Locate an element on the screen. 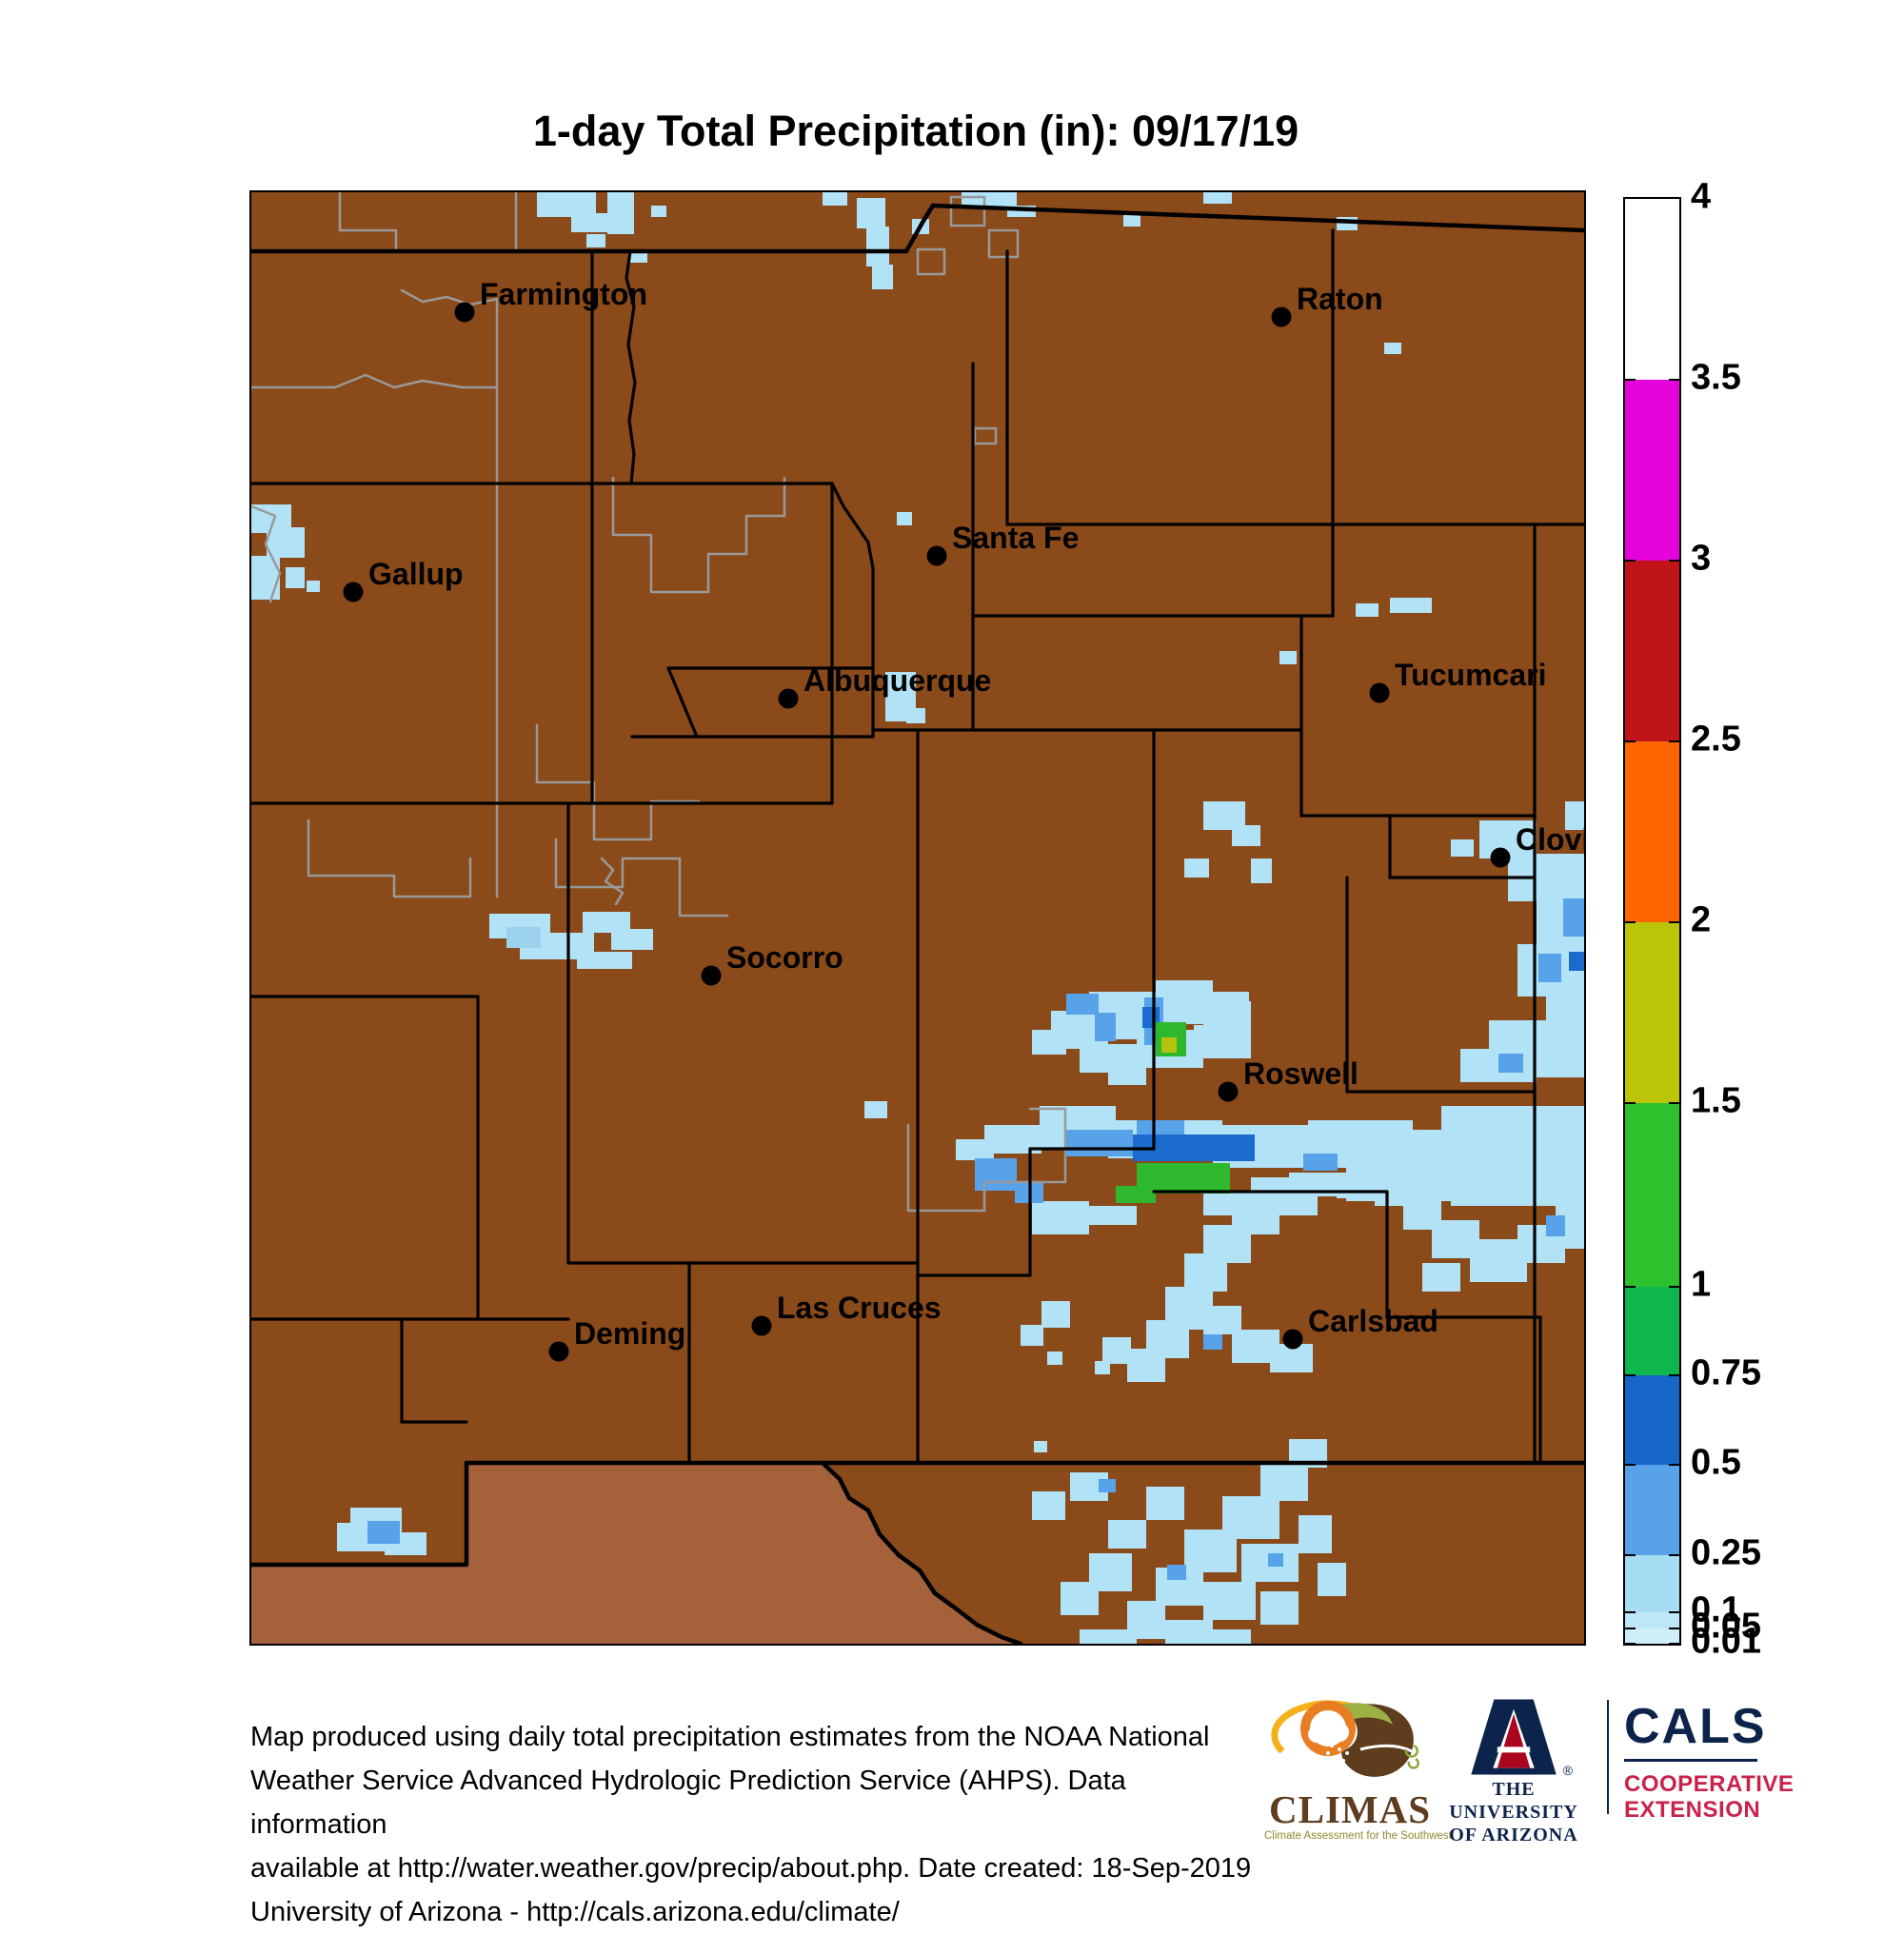 Image resolution: width=1904 pixels, height=1934 pixels. legend-tick-label: 1.5 is located at coordinates (1716, 1100).